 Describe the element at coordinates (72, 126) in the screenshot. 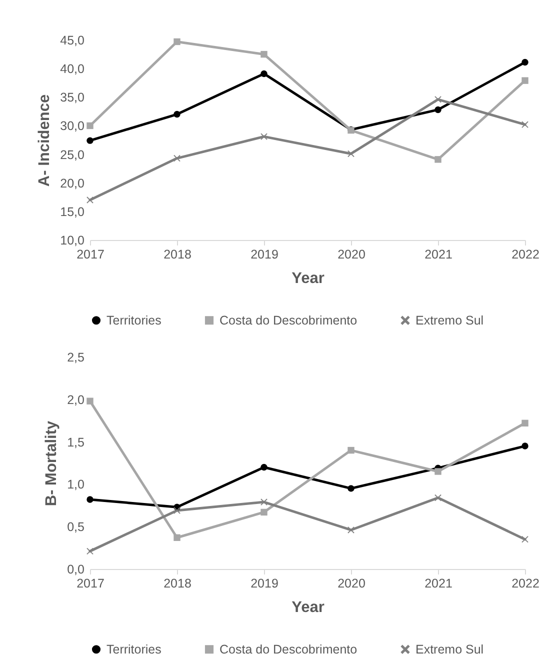

I see `y-tick-label: 30,0` at that location.